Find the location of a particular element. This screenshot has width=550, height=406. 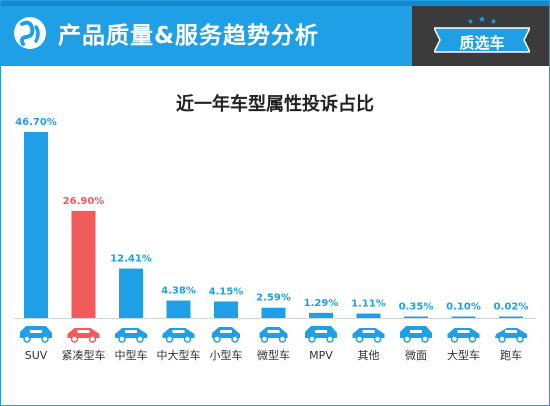

bar-value-label: 4.38% is located at coordinates (178, 291).